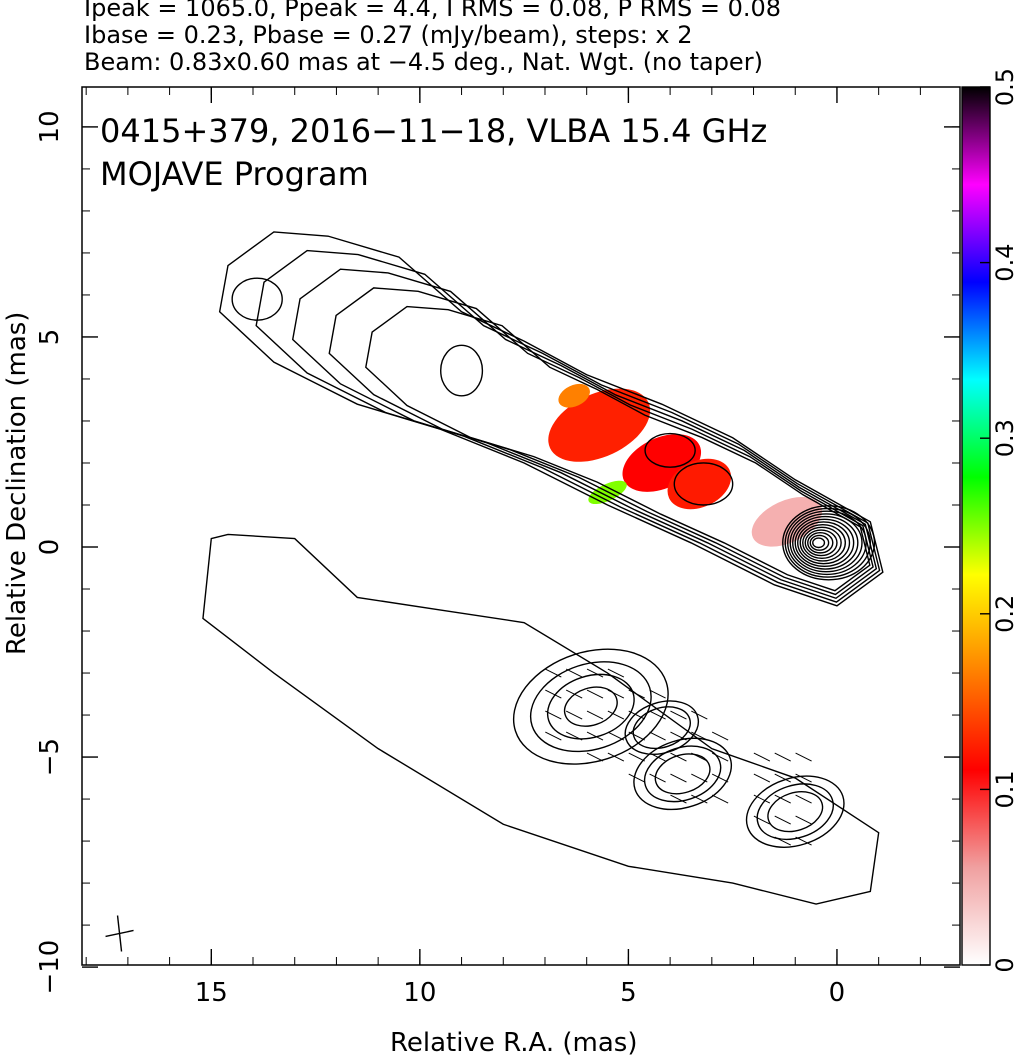 The image size is (1021, 1060). What do you see at coordinates (1005, 87) in the screenshot?
I see `colorbar-tick-label: 0.5` at bounding box center [1005, 87].